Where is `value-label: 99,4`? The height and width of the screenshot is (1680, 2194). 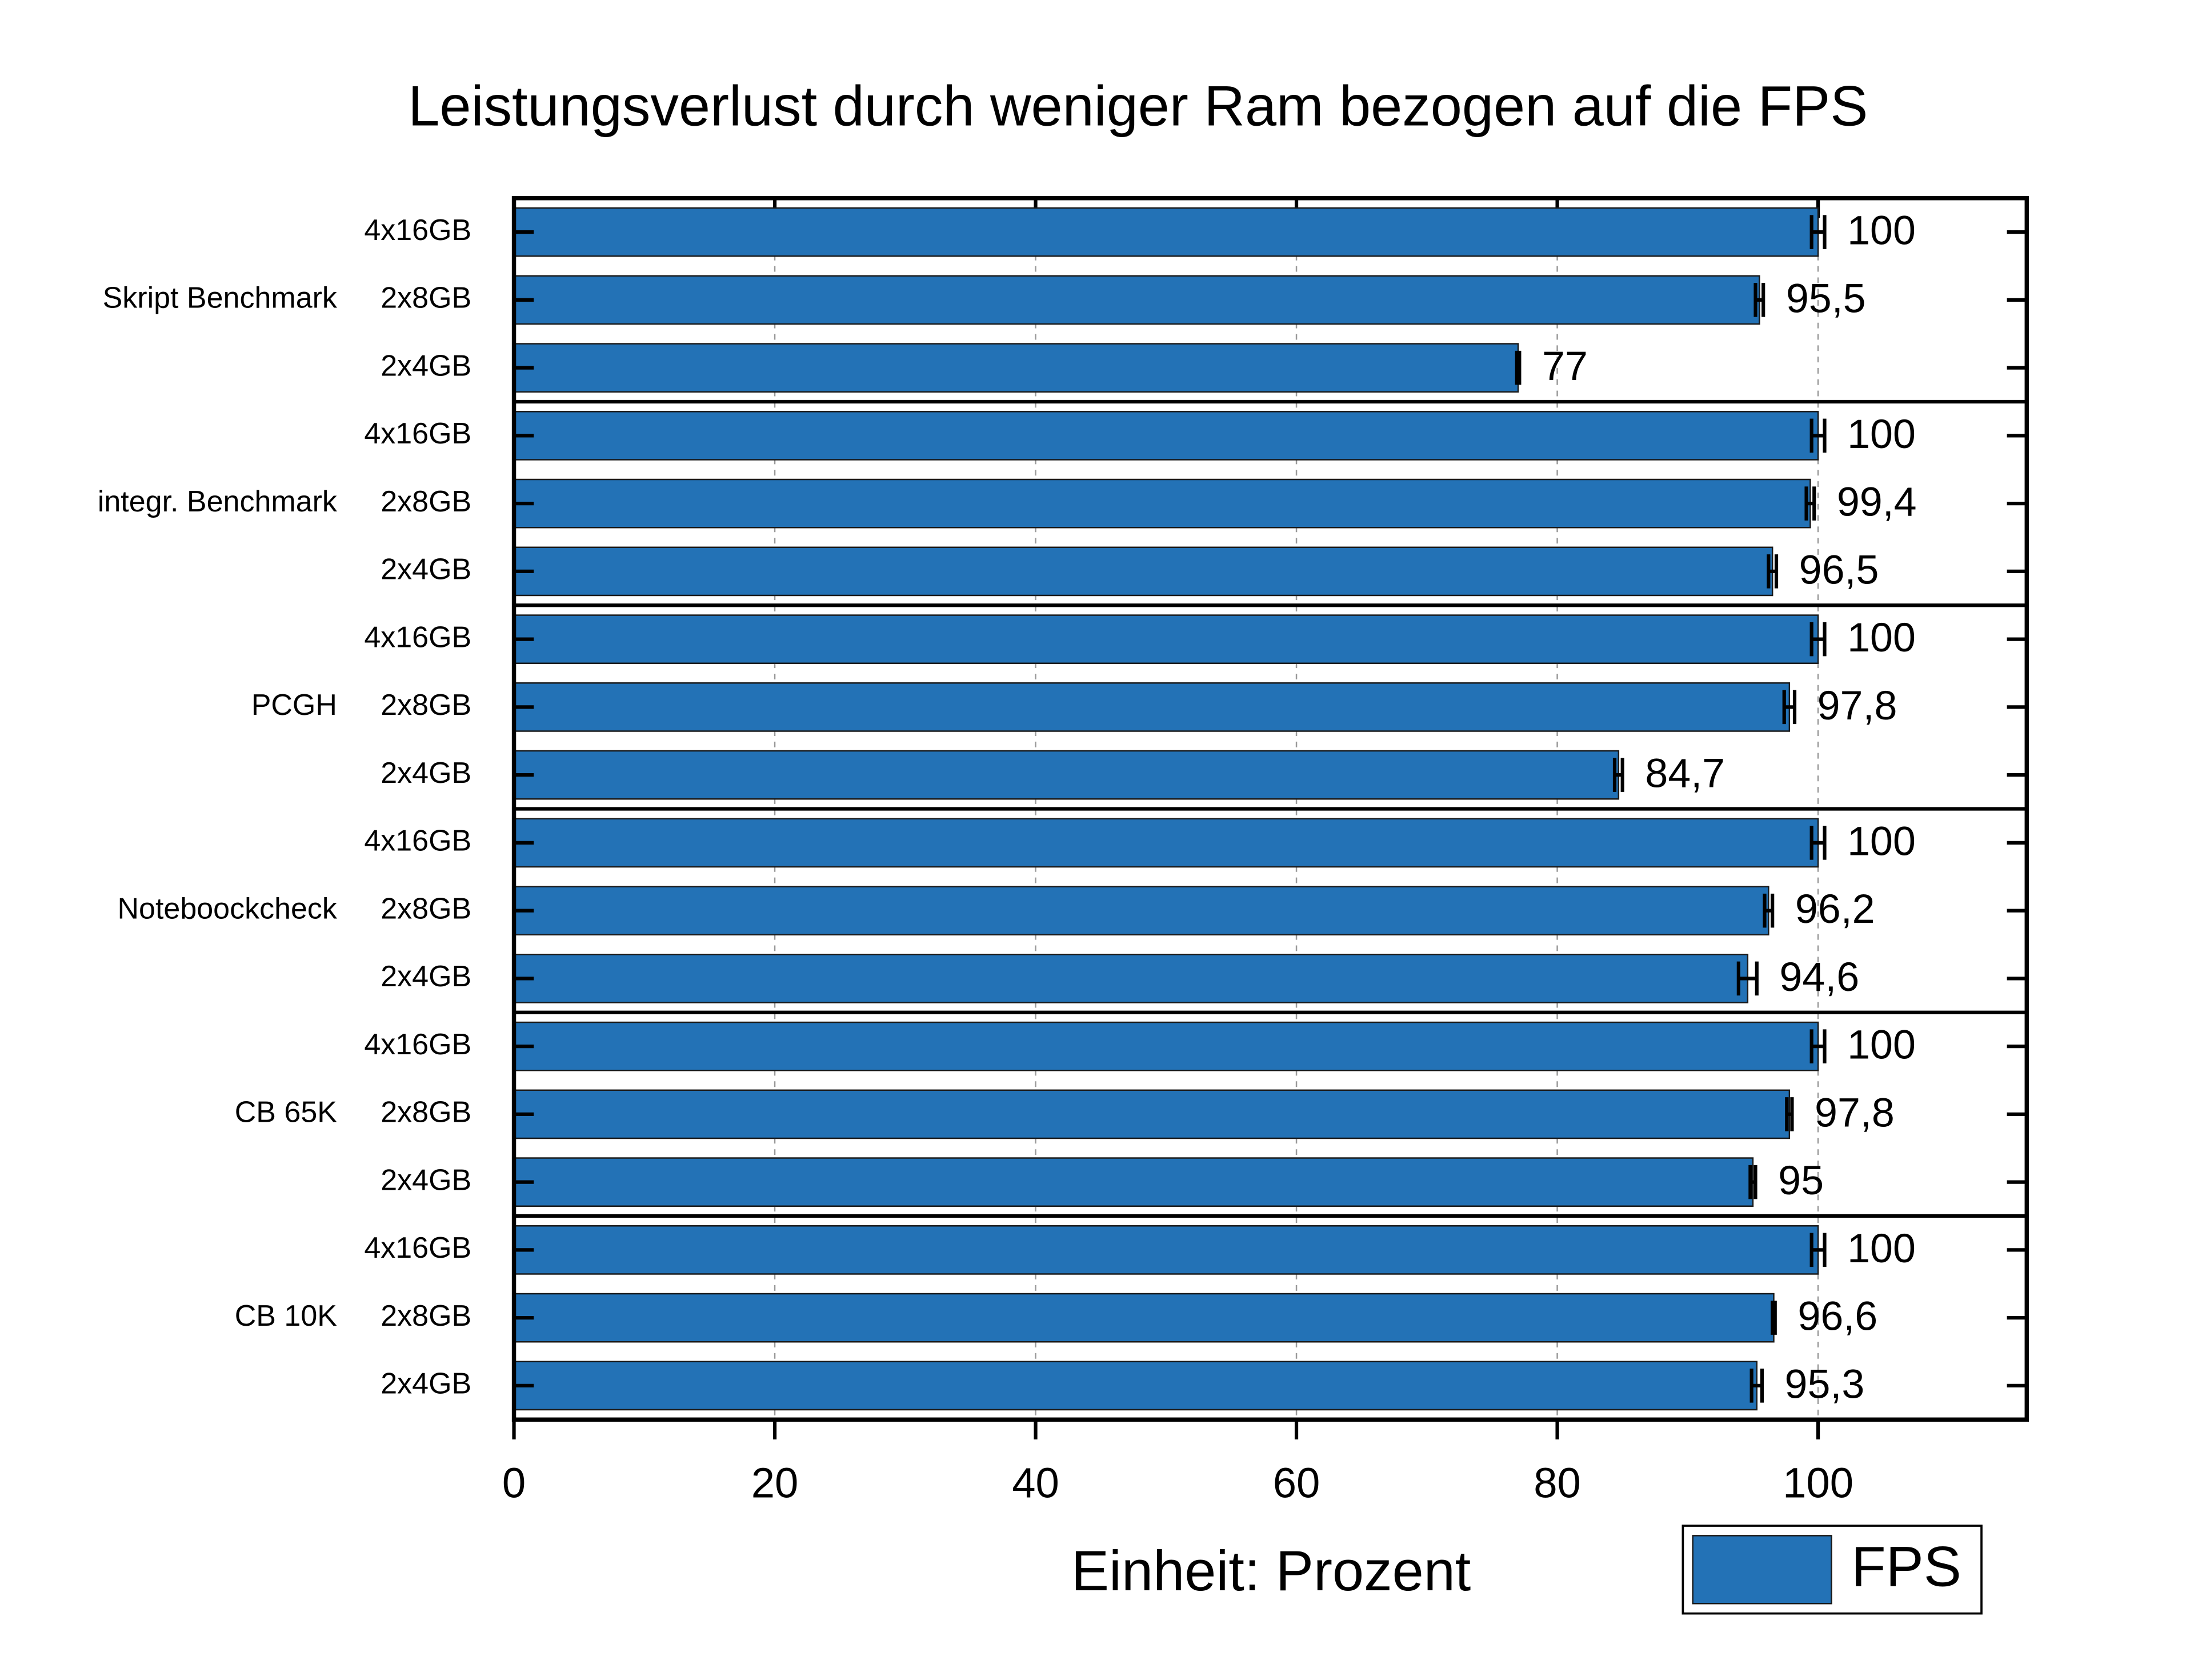 value-label: 99,4 is located at coordinates (1877, 502).